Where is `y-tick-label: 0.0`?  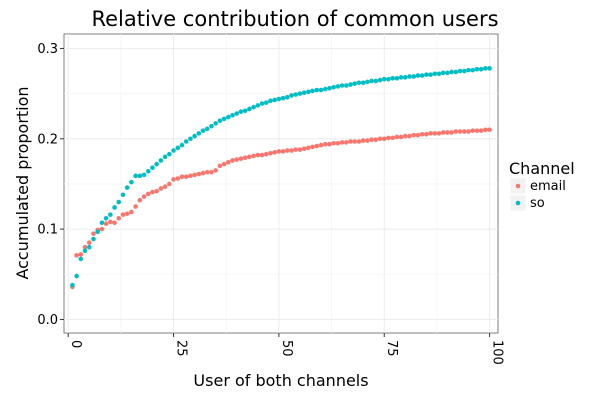 y-tick-label: 0.0 is located at coordinates (47, 320).